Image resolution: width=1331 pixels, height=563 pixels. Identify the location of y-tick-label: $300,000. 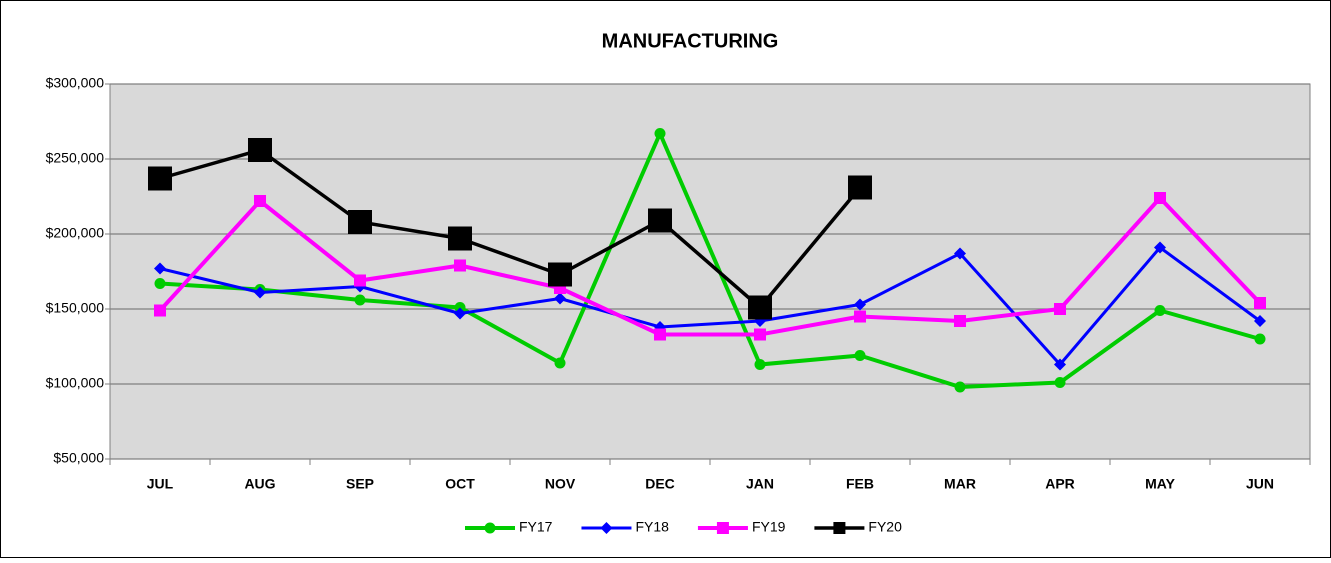
(75, 83).